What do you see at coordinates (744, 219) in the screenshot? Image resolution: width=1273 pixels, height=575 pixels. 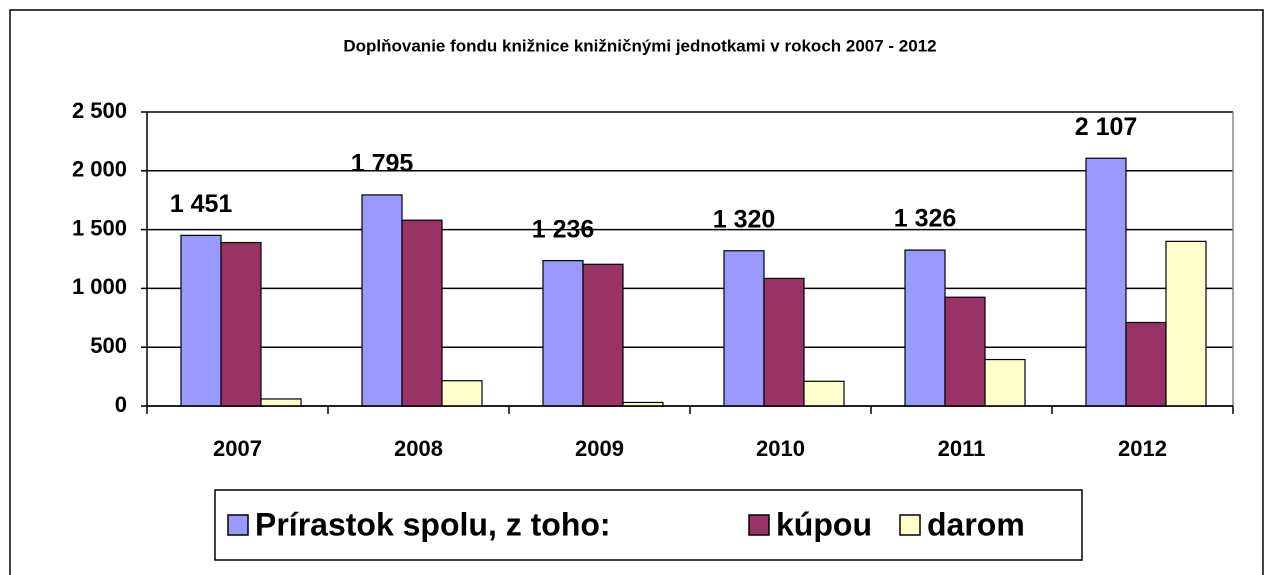 I see `data-label: 1 320` at bounding box center [744, 219].